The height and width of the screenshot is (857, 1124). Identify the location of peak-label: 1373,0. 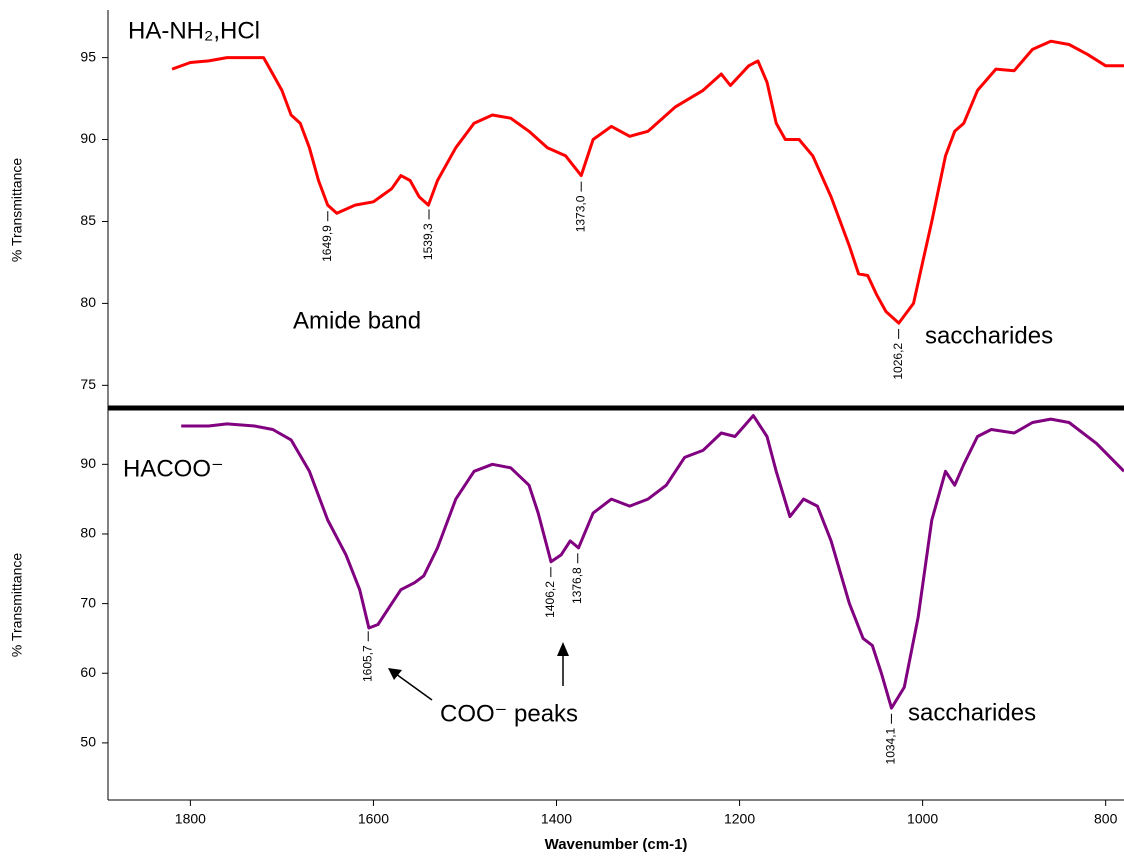
(580, 213).